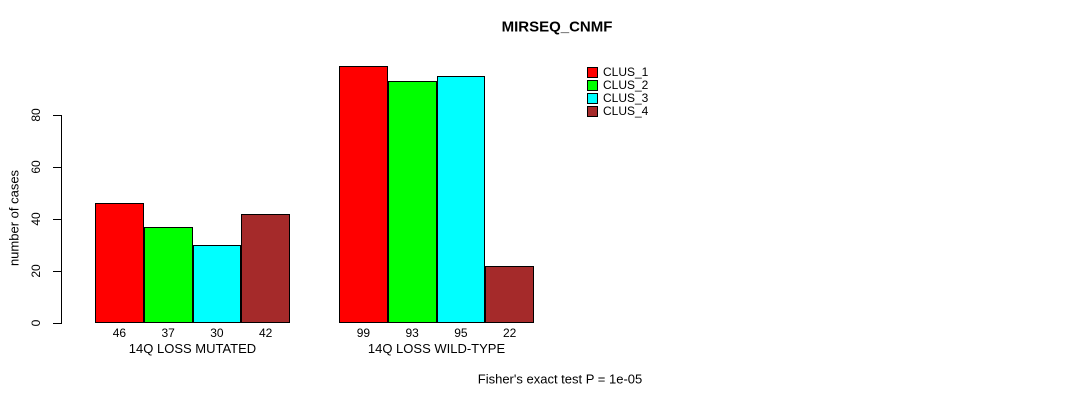 Image resolution: width=1090 pixels, height=400 pixels. Describe the element at coordinates (626, 72) in the screenshot. I see `legend-label: CLUS_1` at that location.